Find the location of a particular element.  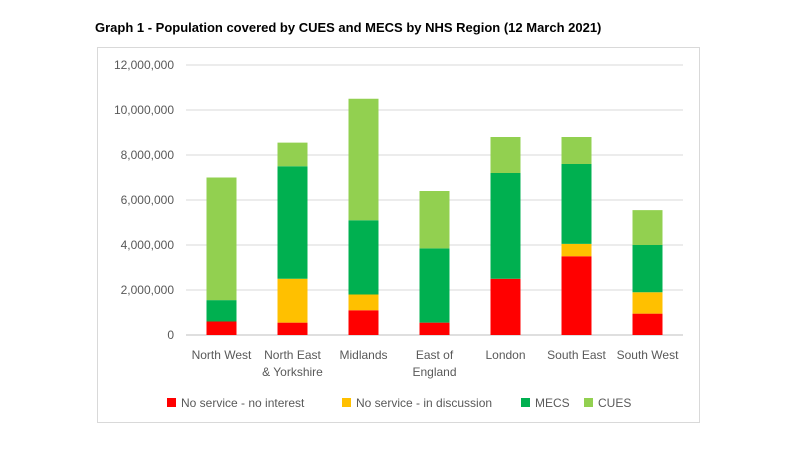

legend-label: CUES is located at coordinates (614, 403).